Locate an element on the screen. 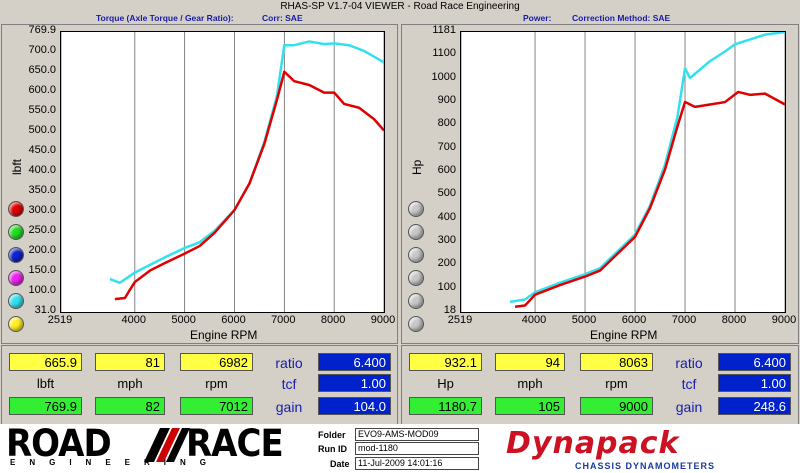 Image resolution: width=800 pixels, height=473 pixels. torque-x-tick-label: 9000 is located at coordinates (383, 320).